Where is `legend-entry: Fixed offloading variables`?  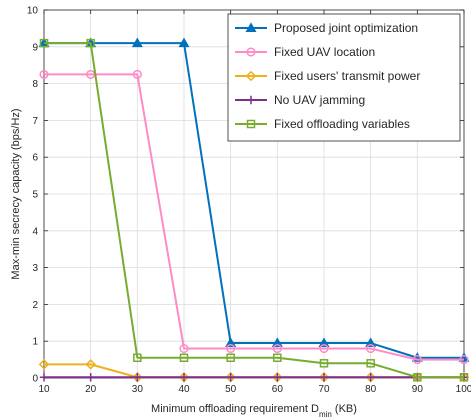
legend-entry: Fixed offloading variables is located at coordinates (322, 124).